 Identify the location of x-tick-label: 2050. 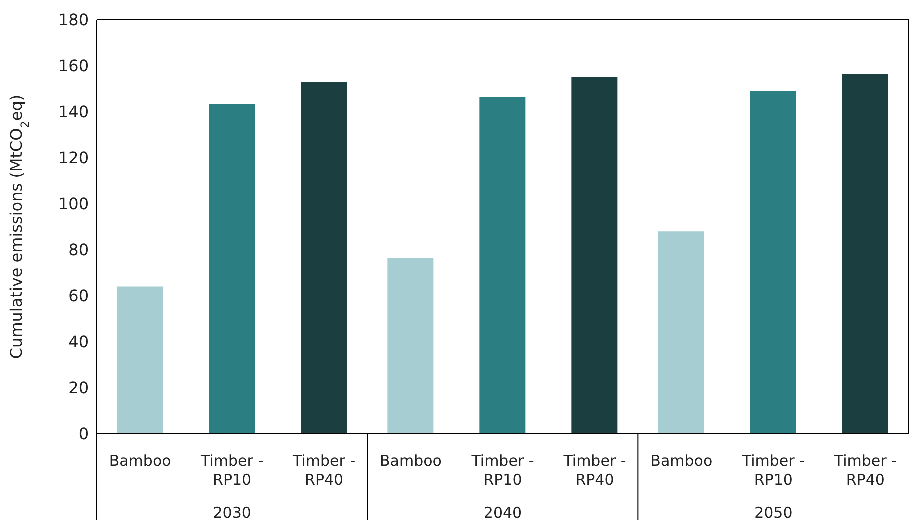
(773, 513).